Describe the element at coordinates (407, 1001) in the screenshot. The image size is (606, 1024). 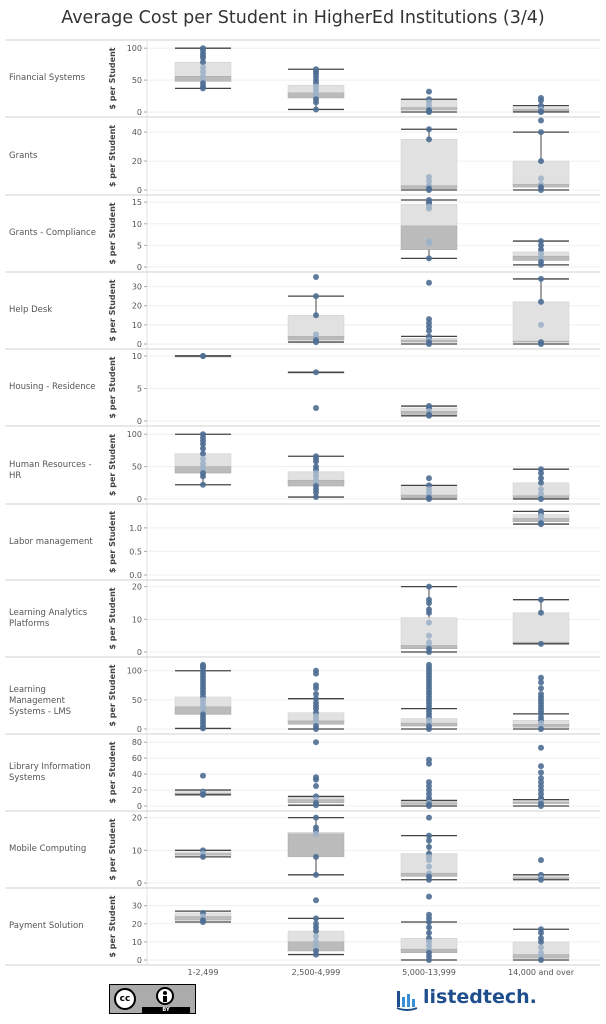
I see `bar-chart-icon` at that location.